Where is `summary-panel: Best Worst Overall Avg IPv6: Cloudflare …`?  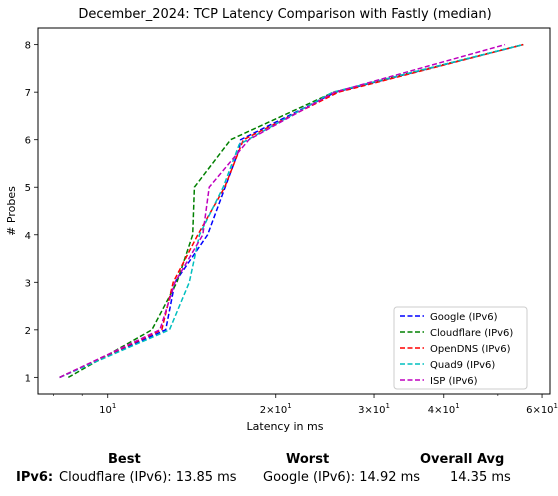
summary-panel: Best Worst Overall Avg IPv6: Cloudflare … is located at coordinates (279, 472).